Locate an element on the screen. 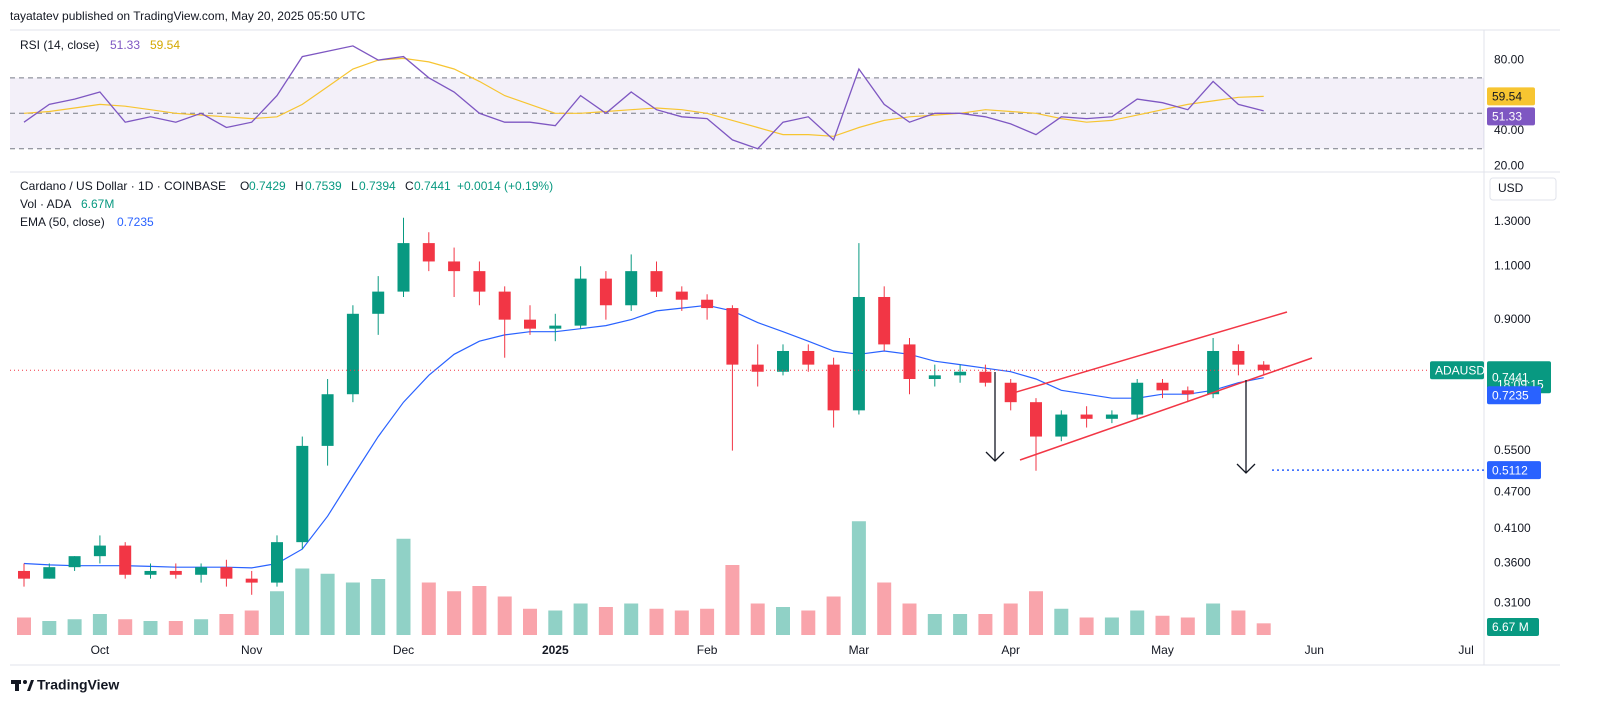 The image size is (1600, 718). x-tick-label: May is located at coordinates (1162, 650).